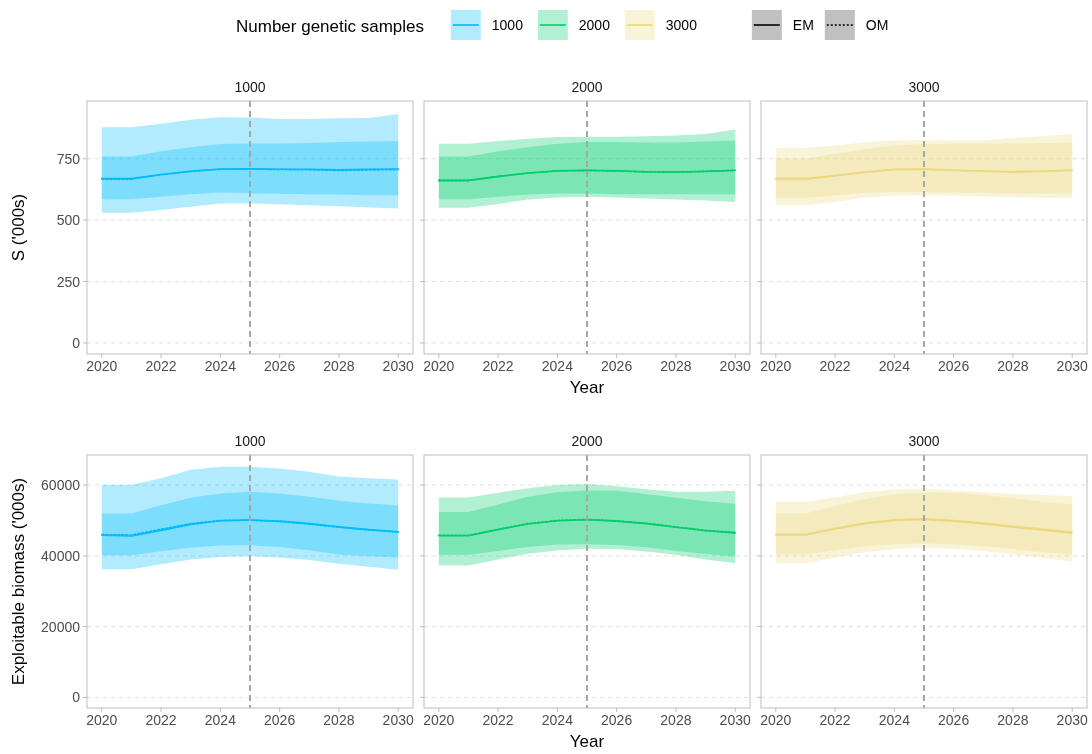  I want to click on y-tick-label: 40000, so click(61, 555).